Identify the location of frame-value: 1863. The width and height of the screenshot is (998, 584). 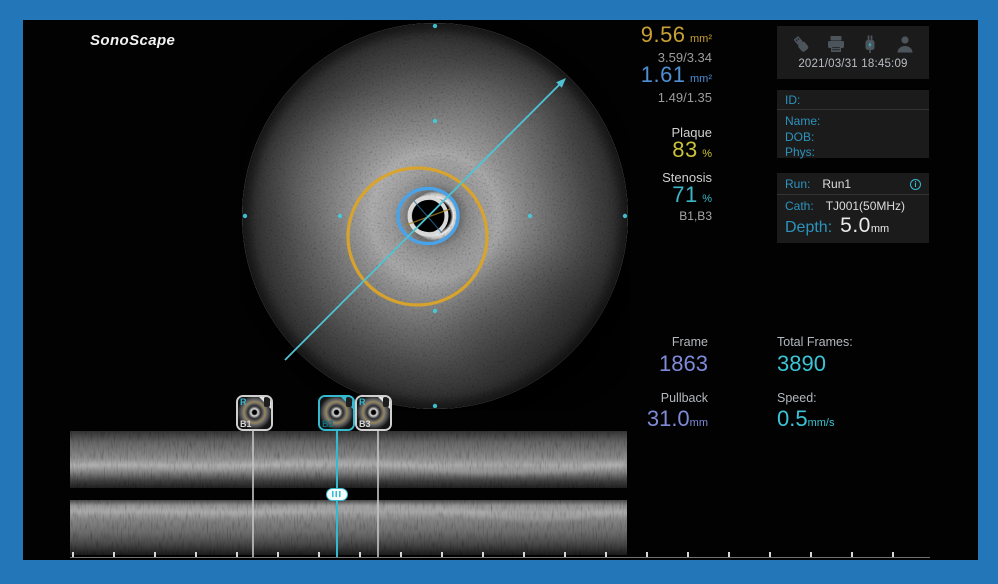
(683, 363).